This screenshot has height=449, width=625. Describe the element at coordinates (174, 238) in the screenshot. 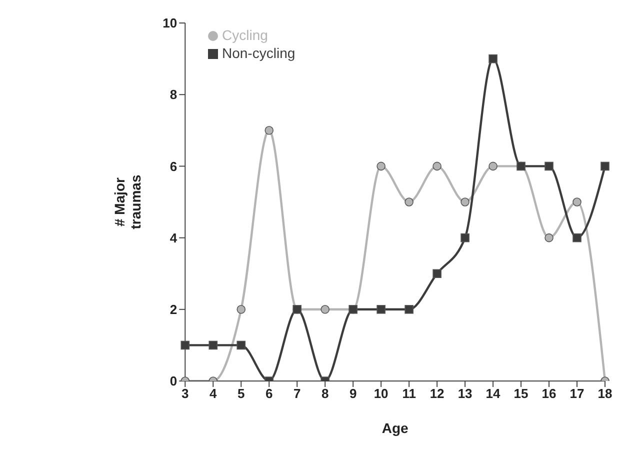

I see `y-tick-label: 4` at that location.